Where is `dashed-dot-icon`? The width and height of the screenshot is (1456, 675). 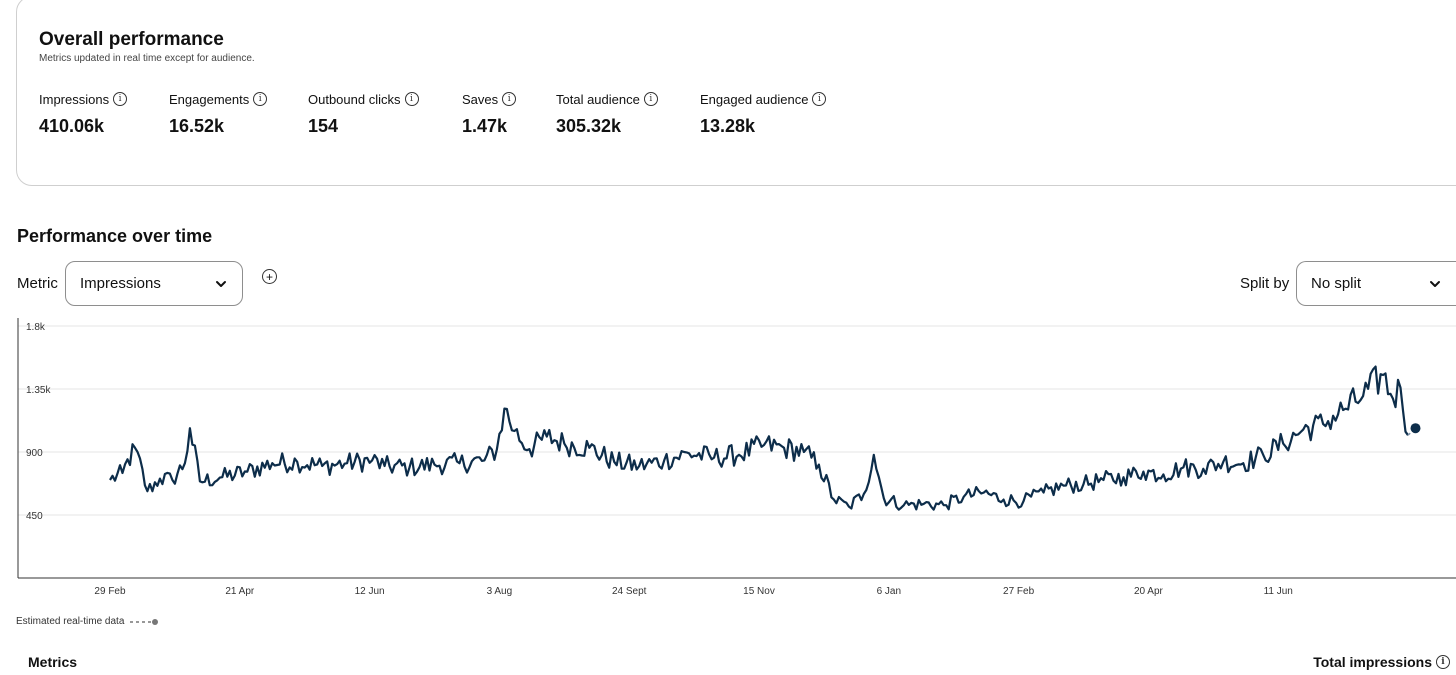
dashed-dot-icon is located at coordinates (144, 621).